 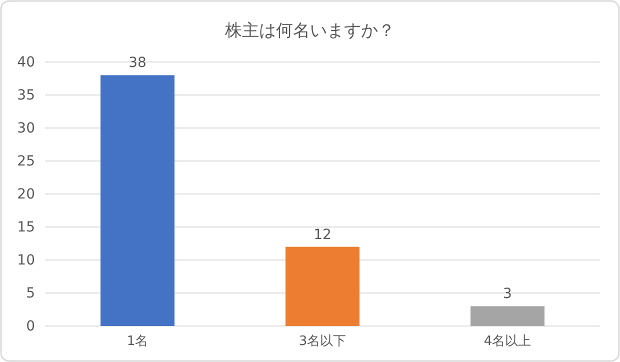 What do you see at coordinates (137, 63) in the screenshot?
I see `data-label: 38` at bounding box center [137, 63].